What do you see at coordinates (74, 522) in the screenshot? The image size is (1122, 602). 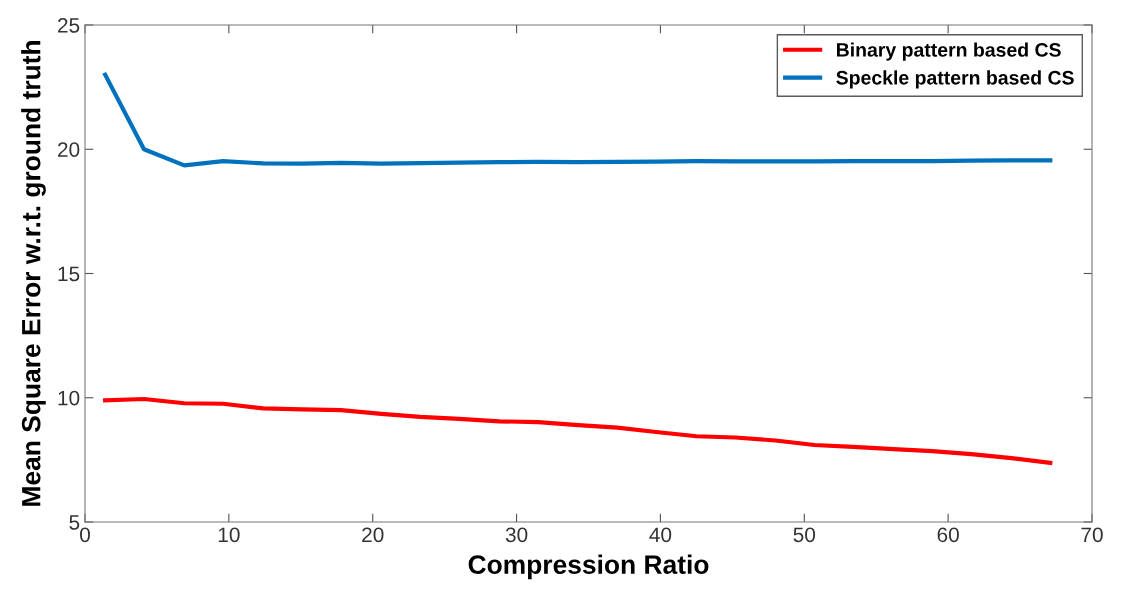 I see `y-tick-label: 5` at bounding box center [74, 522].